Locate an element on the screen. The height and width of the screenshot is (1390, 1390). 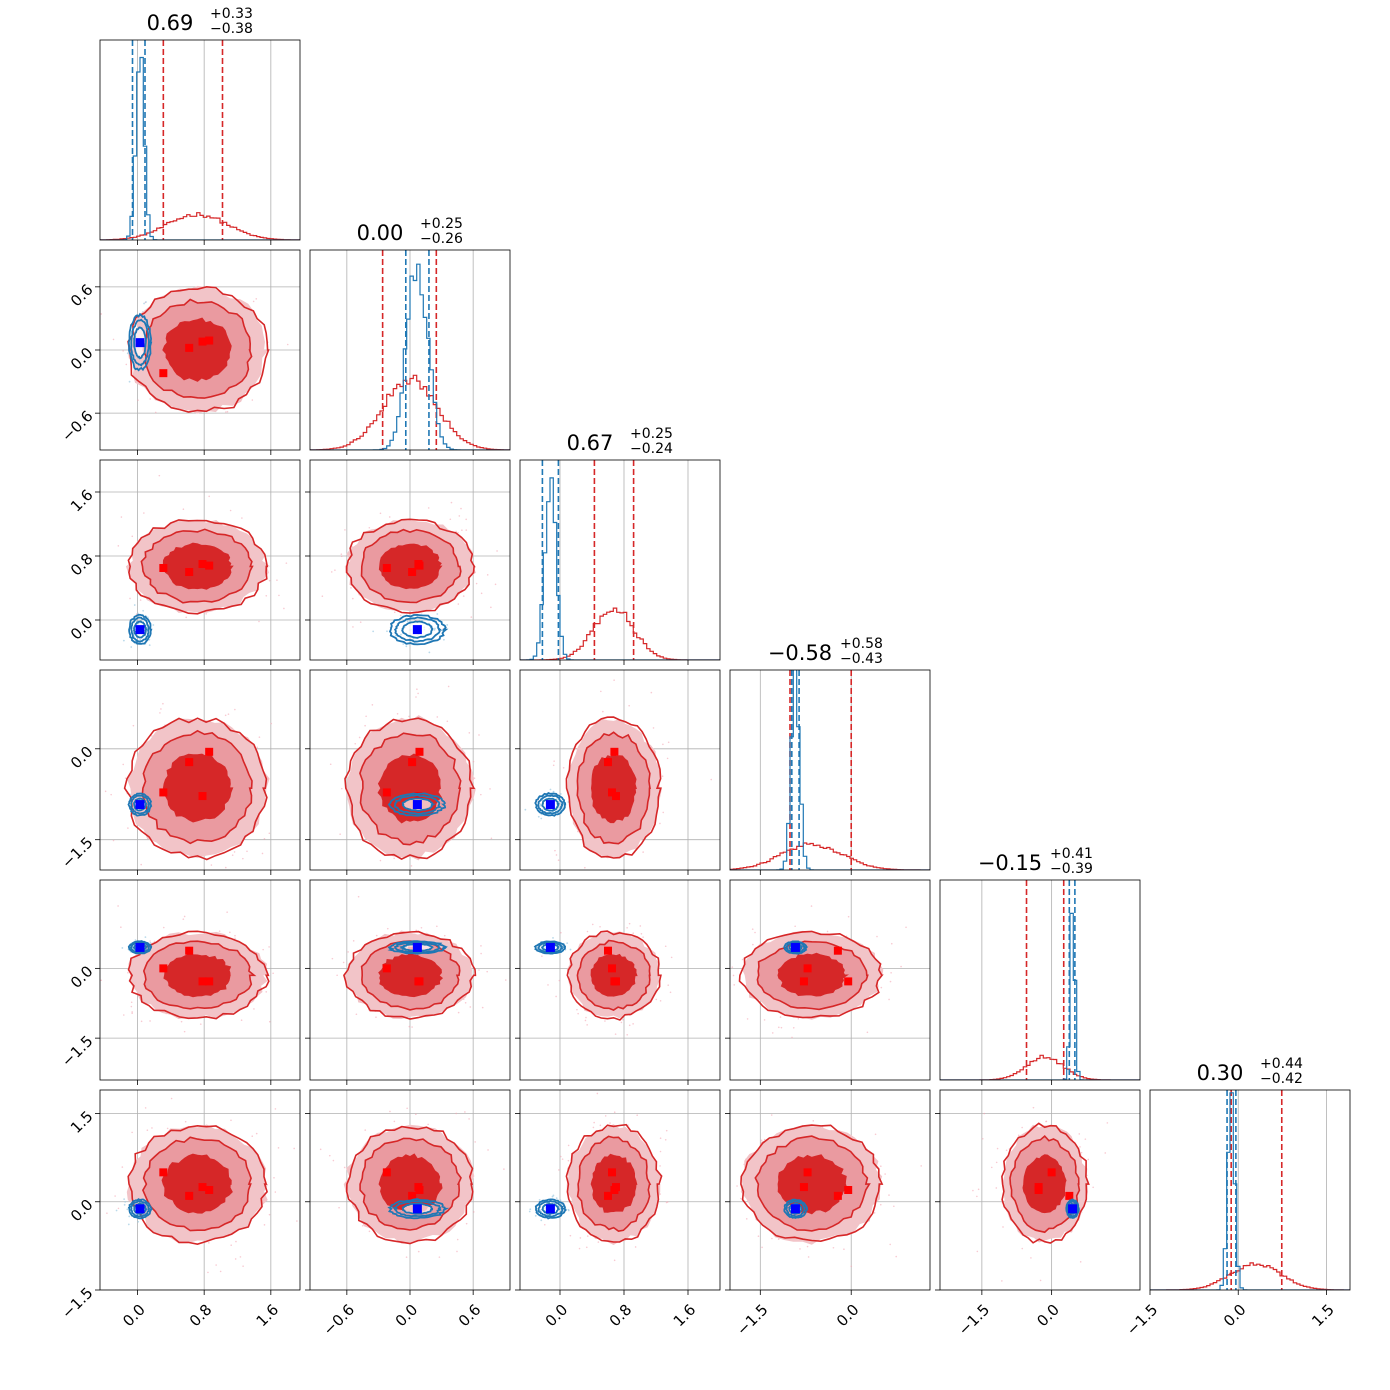
panel-5-5: 0.30 +0.44−0.42 −1.5 0.0 1.5 is located at coordinates (1237, 1197).